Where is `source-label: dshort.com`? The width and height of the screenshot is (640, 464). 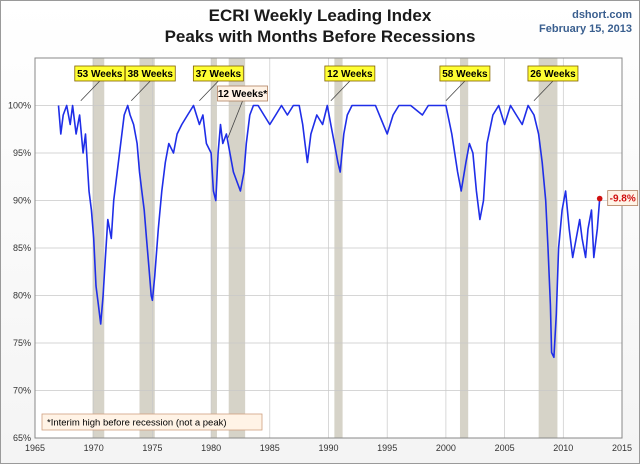
source-label: dshort.com is located at coordinates (602, 15).